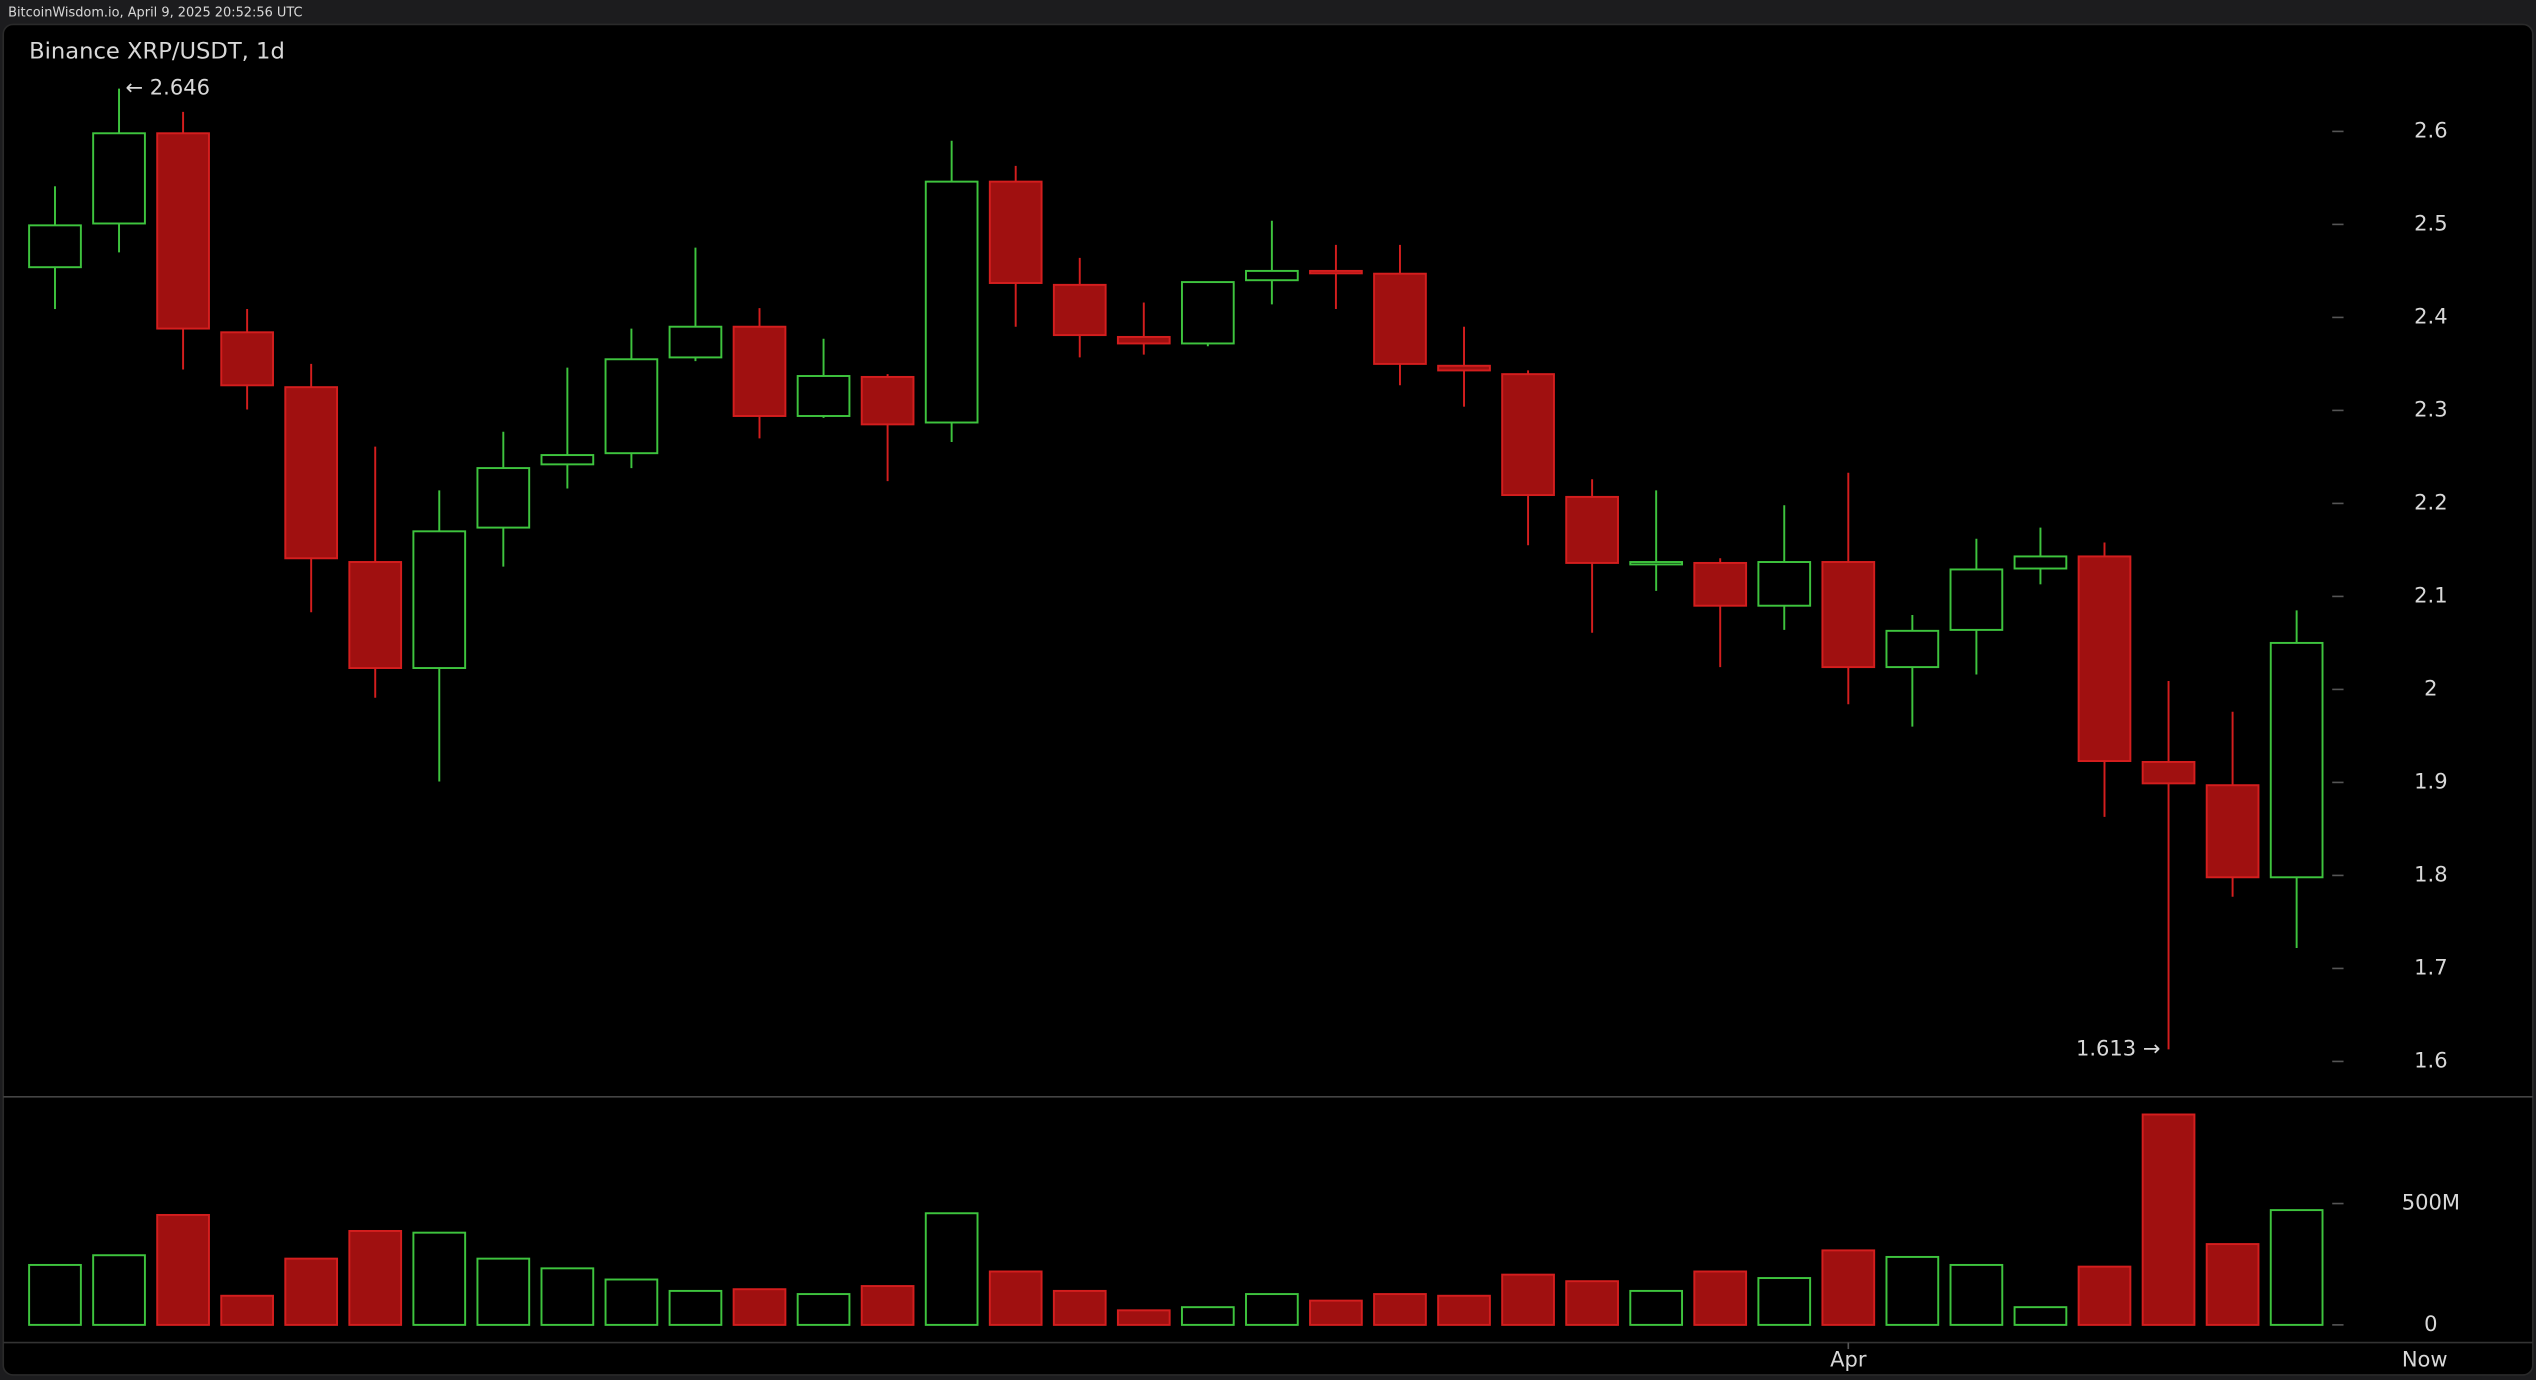 This screenshot has width=2536, height=1380. I want to click on x-end-label: Now, so click(2425, 1358).